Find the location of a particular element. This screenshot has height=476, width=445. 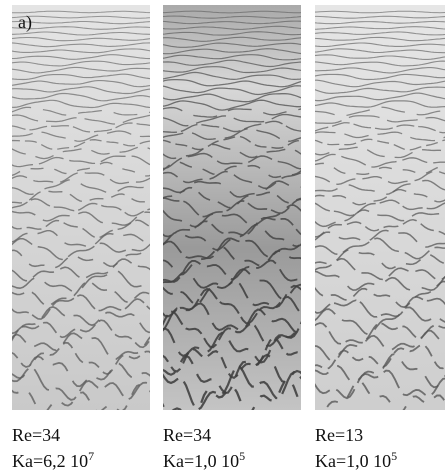

panel-label: a) is located at coordinates (25, 22).